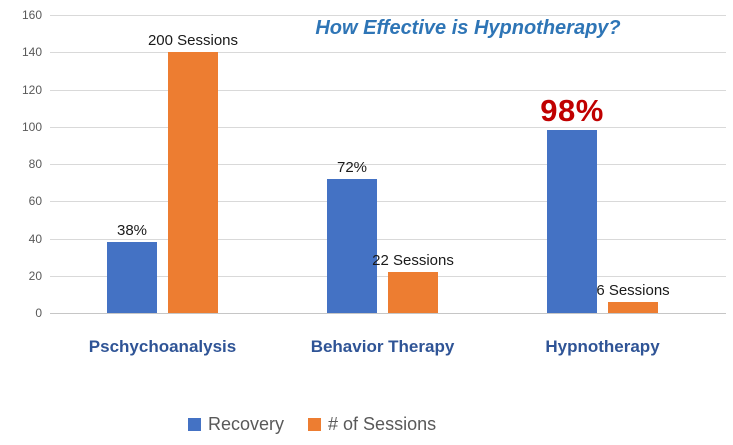 The height and width of the screenshot is (445, 733). What do you see at coordinates (38, 313) in the screenshot?
I see `y-axis-tick-label: 0` at bounding box center [38, 313].